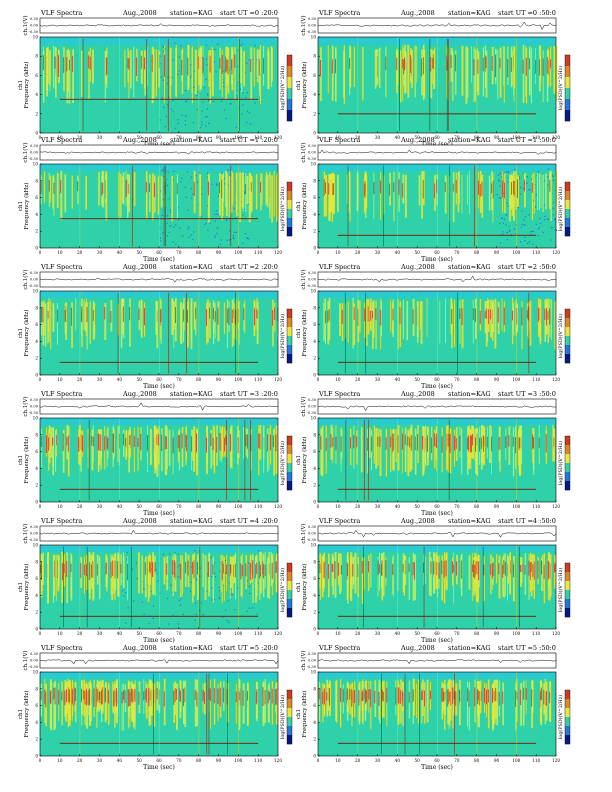 Image resolution: width=612 pixels, height=792 pixels. What do you see at coordinates (249, 648) in the screenshot?
I see `panel-start-time: start UT =5 :20:0` at bounding box center [249, 648].